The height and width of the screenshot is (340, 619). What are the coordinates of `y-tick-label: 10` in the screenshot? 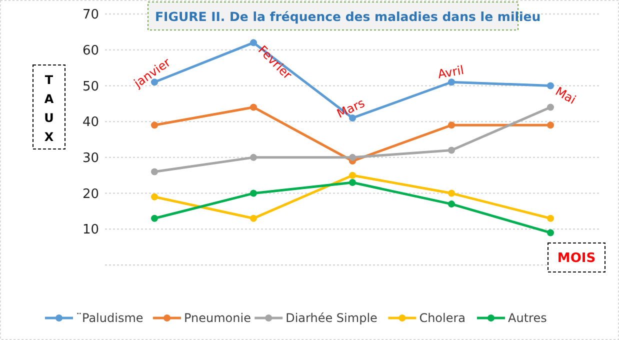 It's located at (90, 230).